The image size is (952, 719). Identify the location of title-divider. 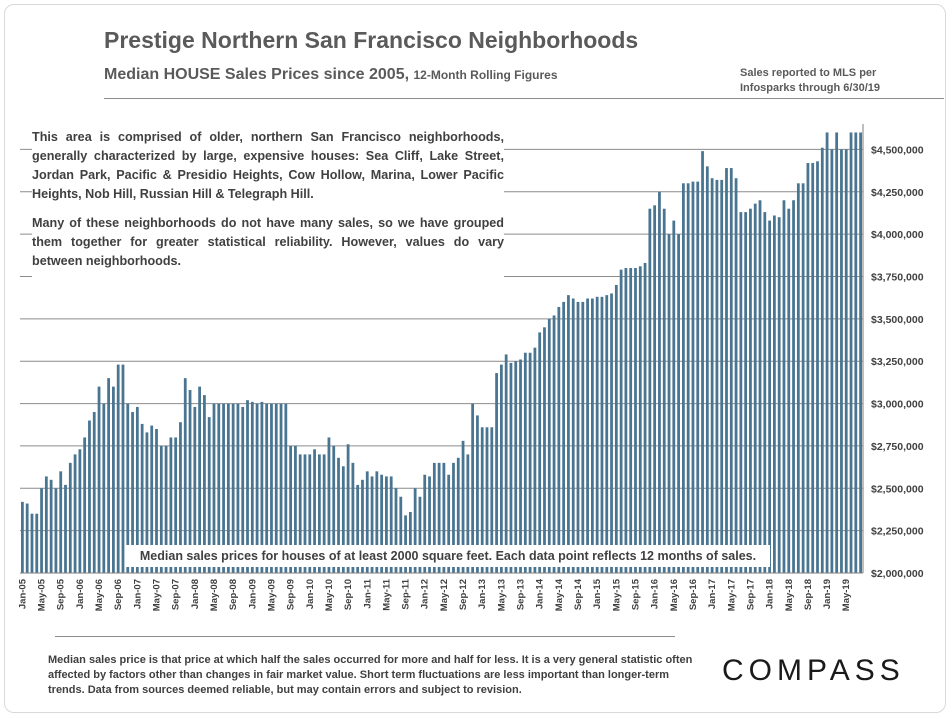
(524, 98).